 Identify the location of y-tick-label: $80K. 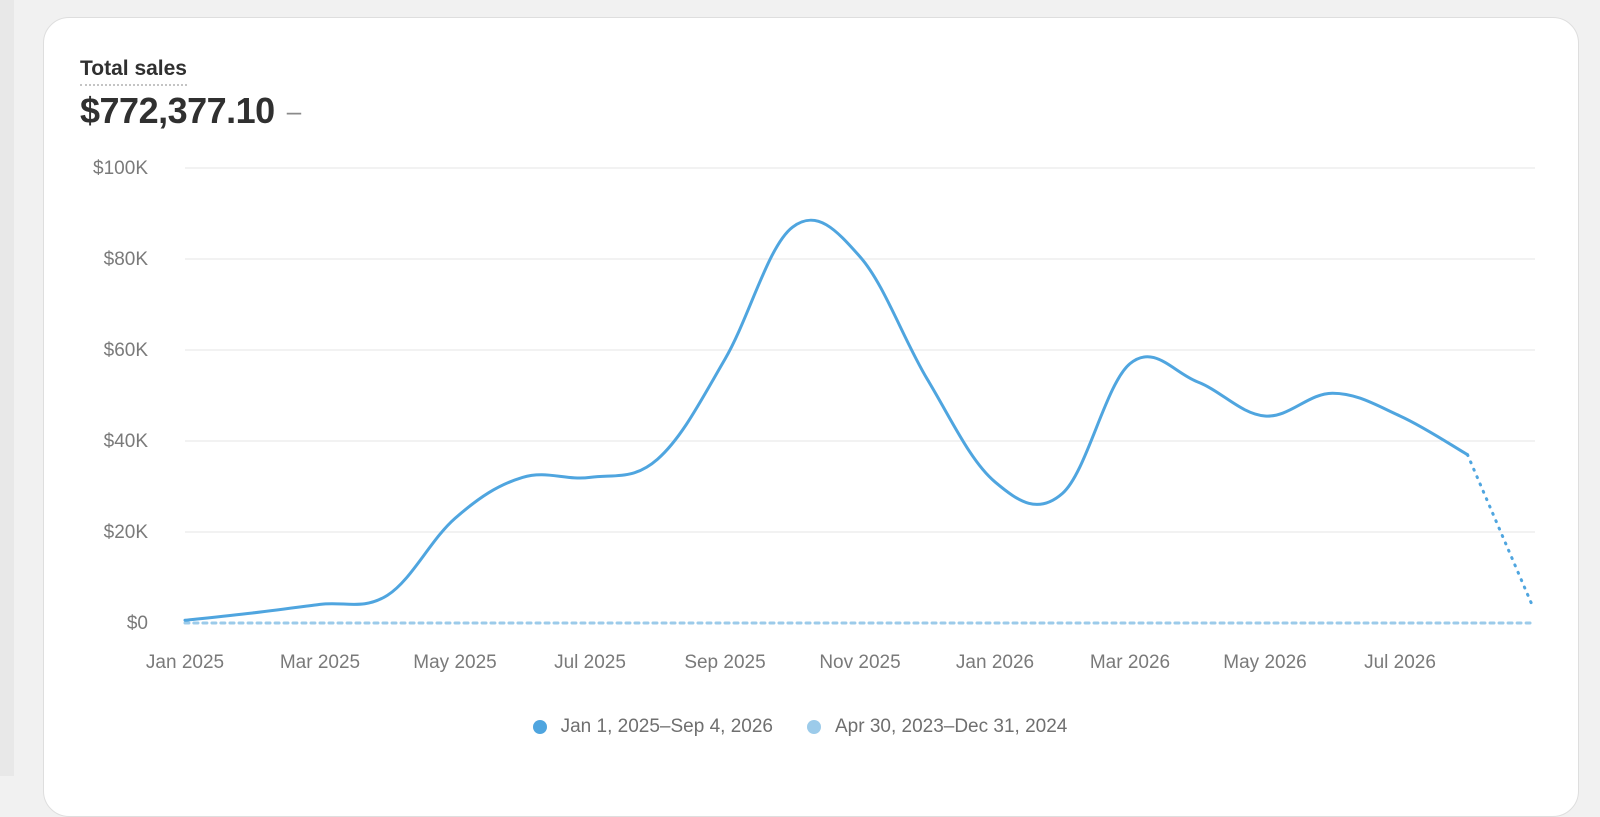
(126, 259).